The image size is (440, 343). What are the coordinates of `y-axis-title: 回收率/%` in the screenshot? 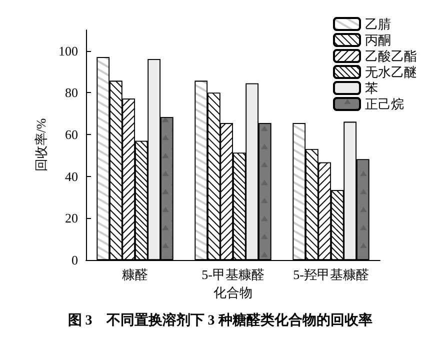 It's located at (41, 145).